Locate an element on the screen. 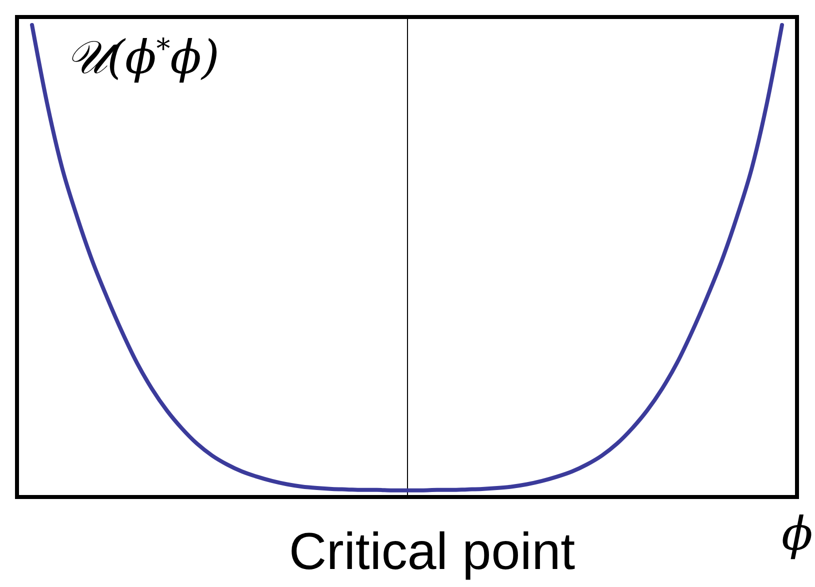  x-axis-title: ϕ is located at coordinates (797, 533).